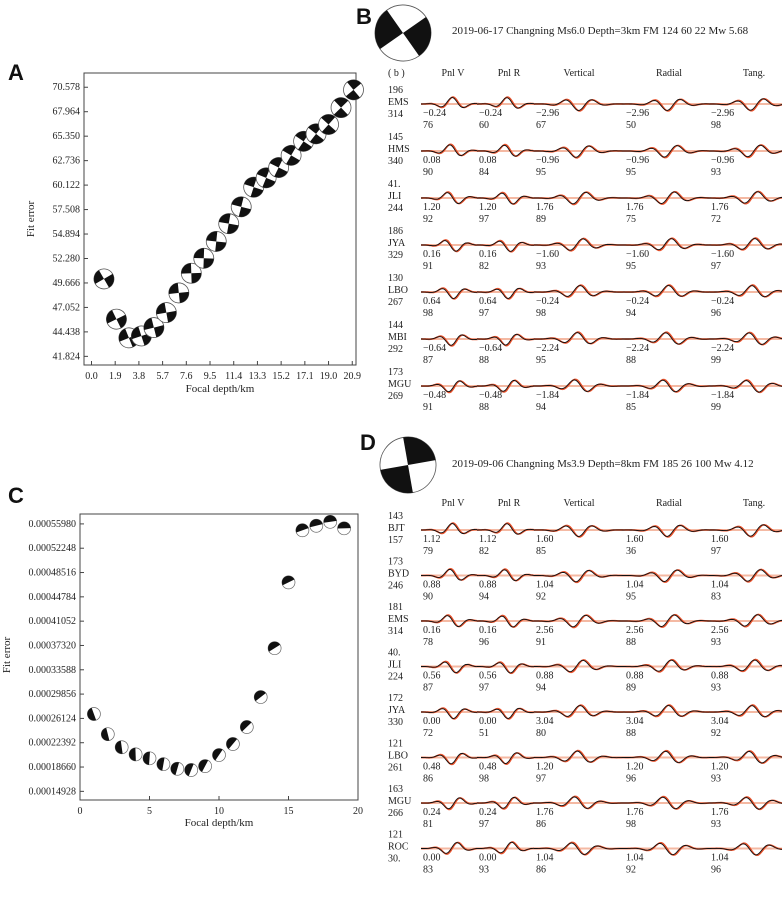 The height and width of the screenshot is (899, 782). Describe the element at coordinates (484, 824) in the screenshot. I see `panel-d-correlation: 97` at that location.